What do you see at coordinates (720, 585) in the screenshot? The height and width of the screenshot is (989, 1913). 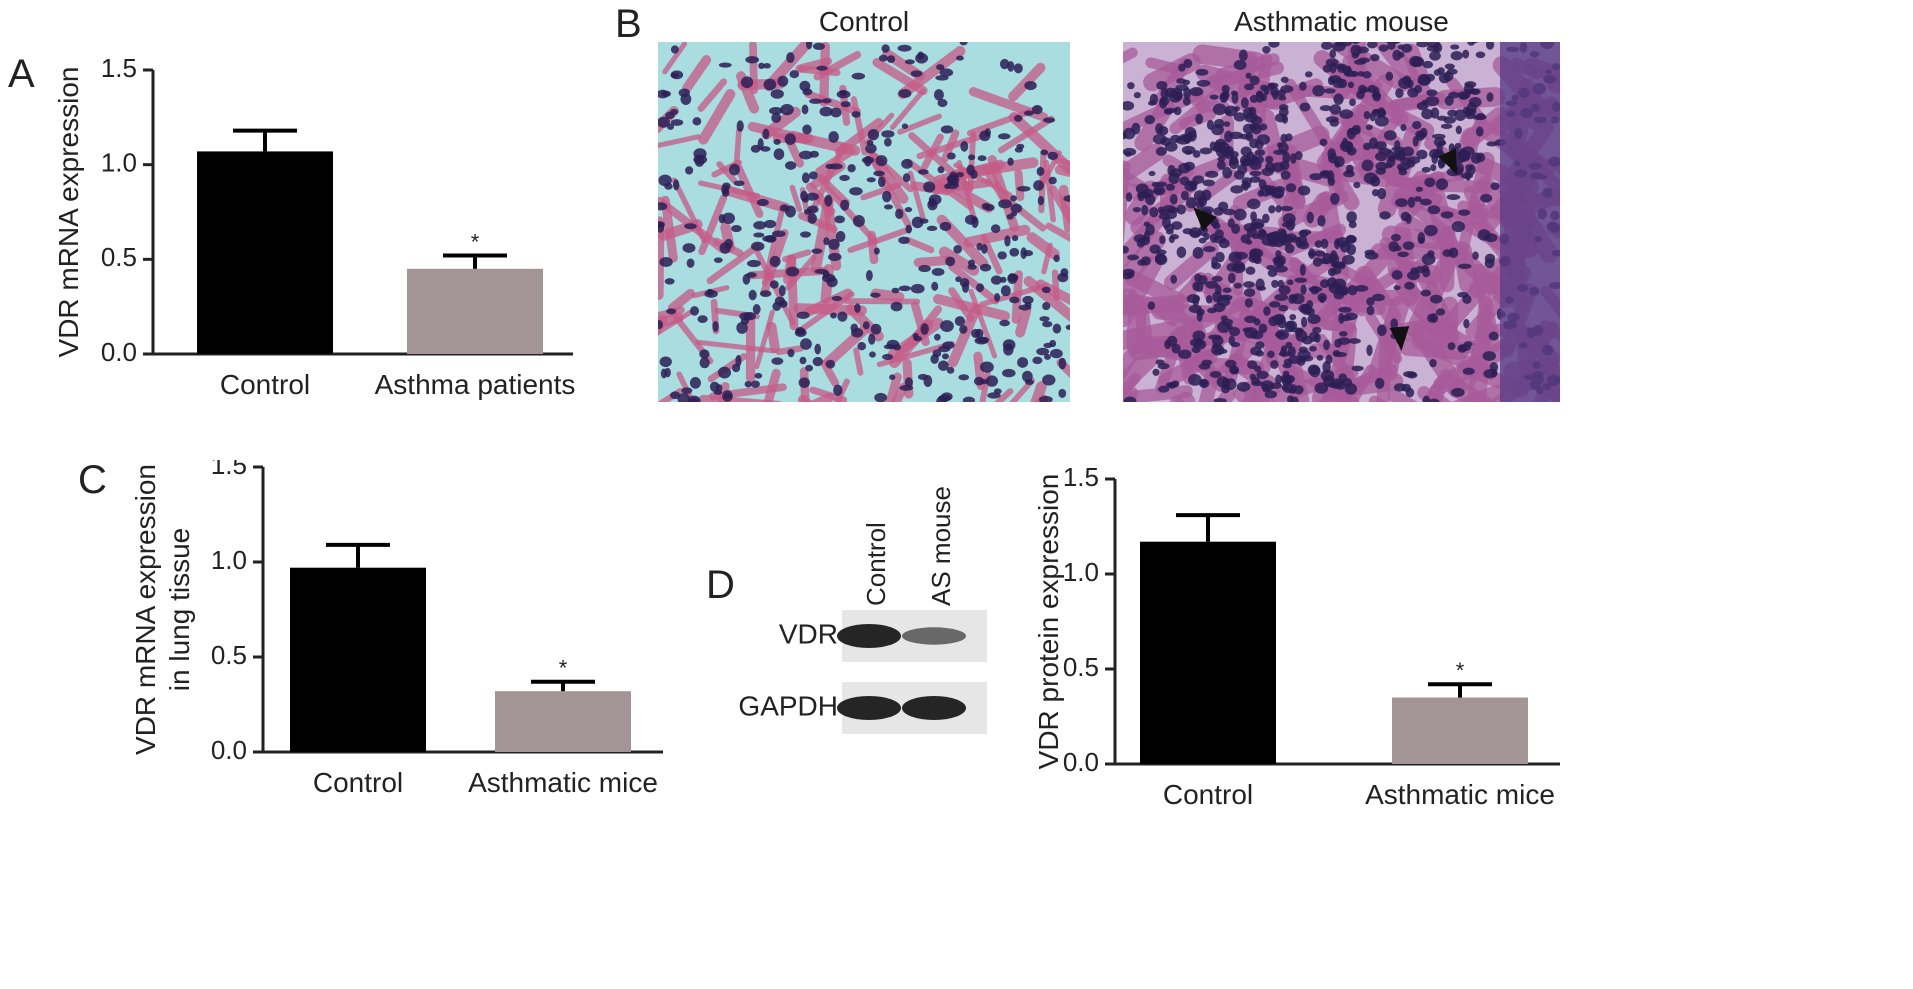 I see `panel-label-d: D` at bounding box center [720, 585].